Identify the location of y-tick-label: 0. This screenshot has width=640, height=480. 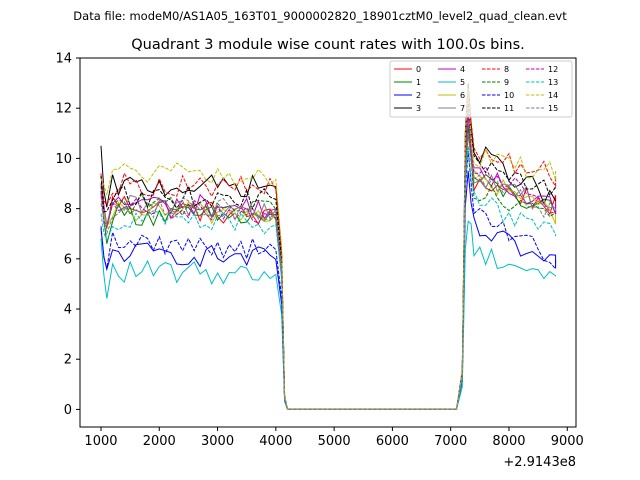
(68, 410).